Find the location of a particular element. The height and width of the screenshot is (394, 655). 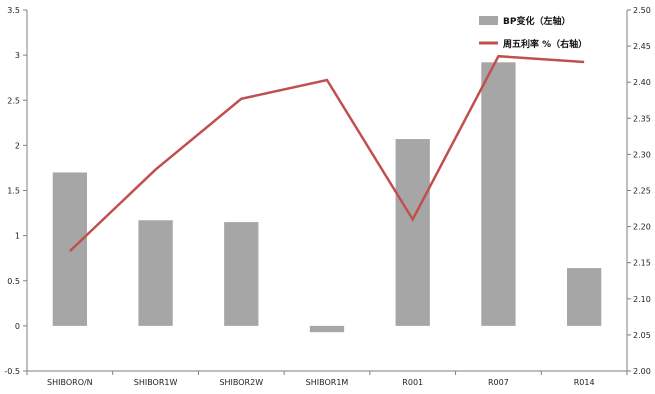

left-axis-tick-label: 0.5 is located at coordinates (13, 281).